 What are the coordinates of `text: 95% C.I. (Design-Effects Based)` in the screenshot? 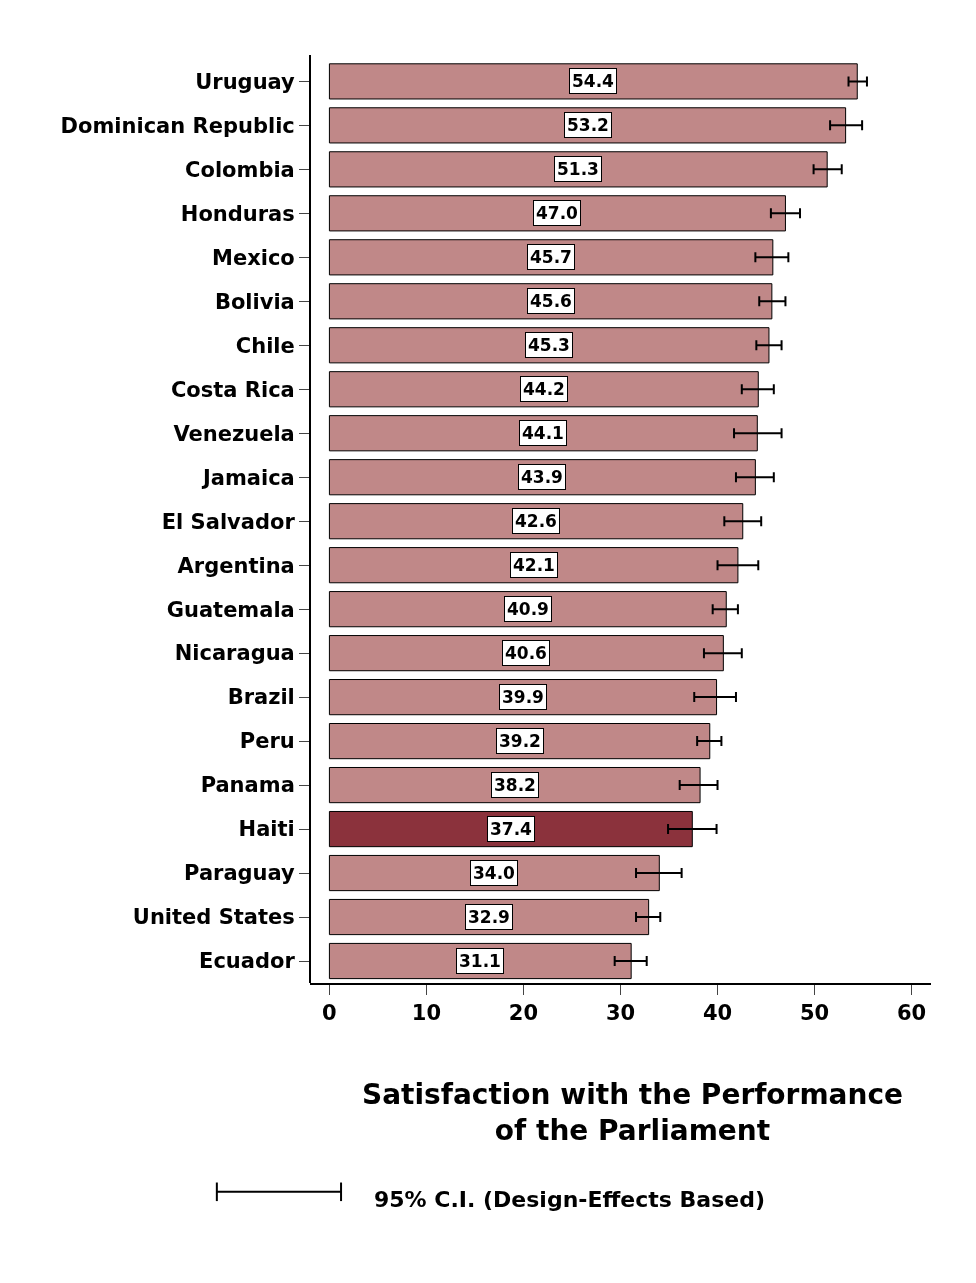 It's located at (569, 1199).